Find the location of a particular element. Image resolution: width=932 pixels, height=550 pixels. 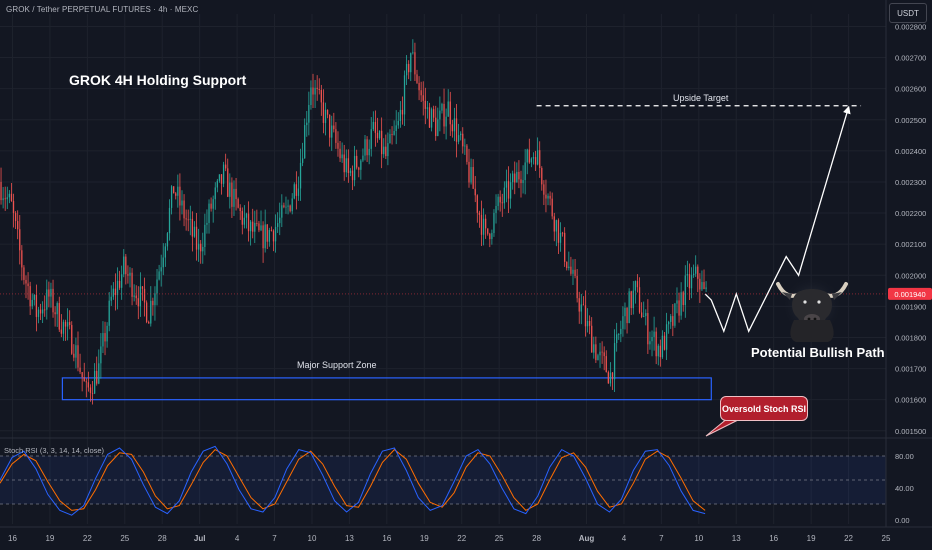

current-price-label: 0.001940 is located at coordinates (909, 294).